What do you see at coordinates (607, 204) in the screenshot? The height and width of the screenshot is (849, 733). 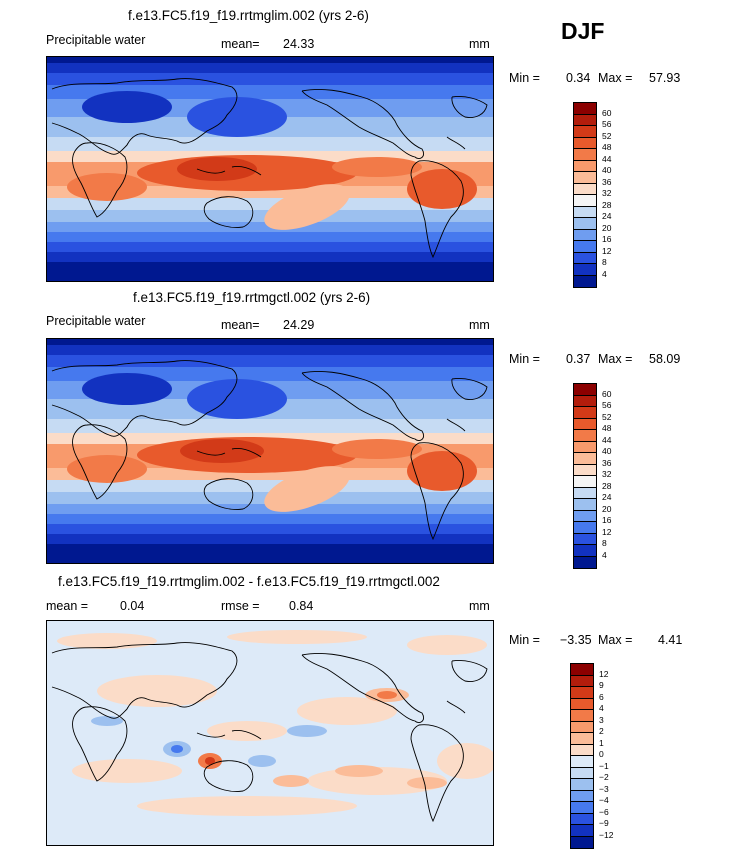 I see `colorbar-label: 28` at bounding box center [607, 204].